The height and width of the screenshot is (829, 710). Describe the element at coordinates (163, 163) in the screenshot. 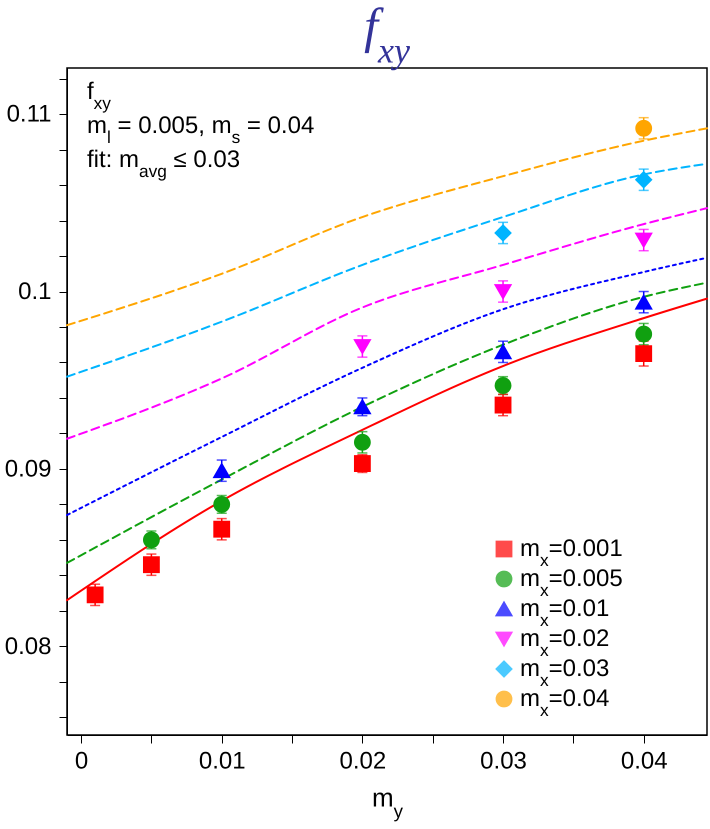

I see `annotation: fit: m$_{avg}$ ≤ 0.03` at that location.